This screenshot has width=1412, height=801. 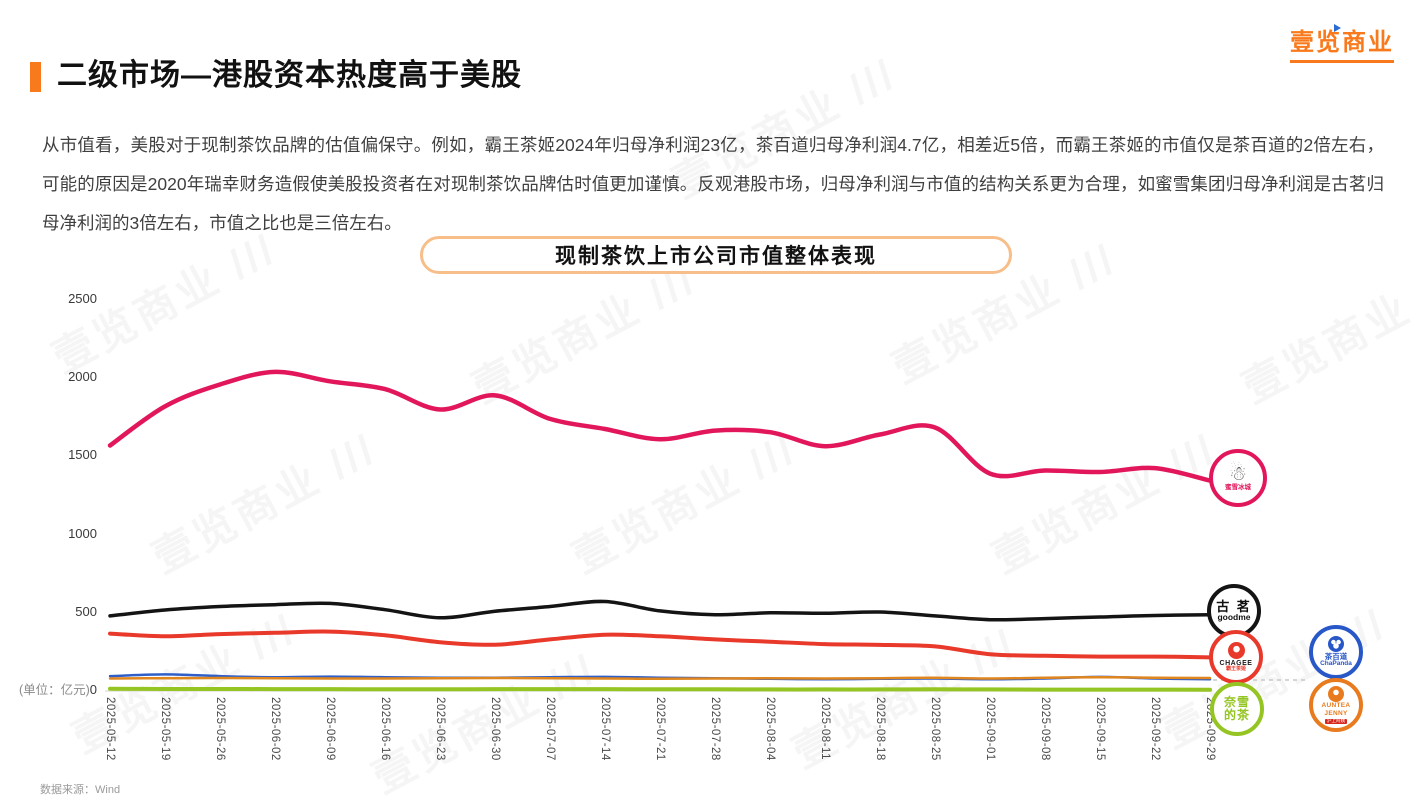 What do you see at coordinates (1336, 720) in the screenshot?
I see `auntea-cn-label: 沪上阿姨` at bounding box center [1336, 720].